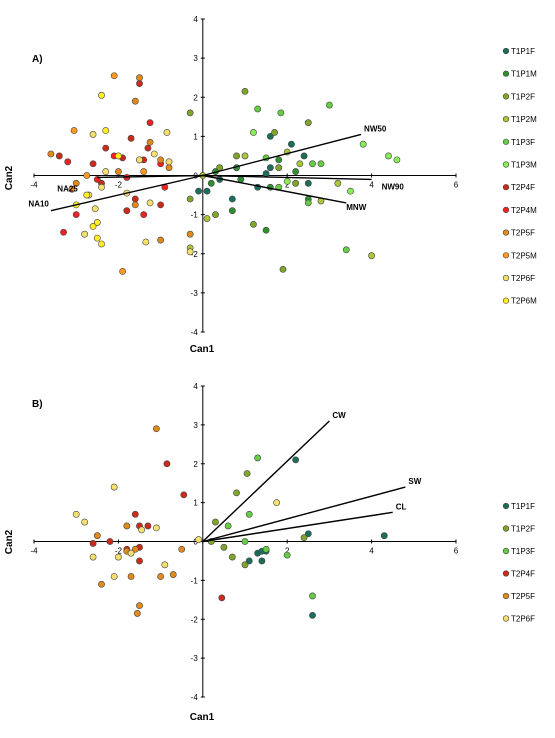  I want to click on y-tick-label: -1, so click(195, 580).